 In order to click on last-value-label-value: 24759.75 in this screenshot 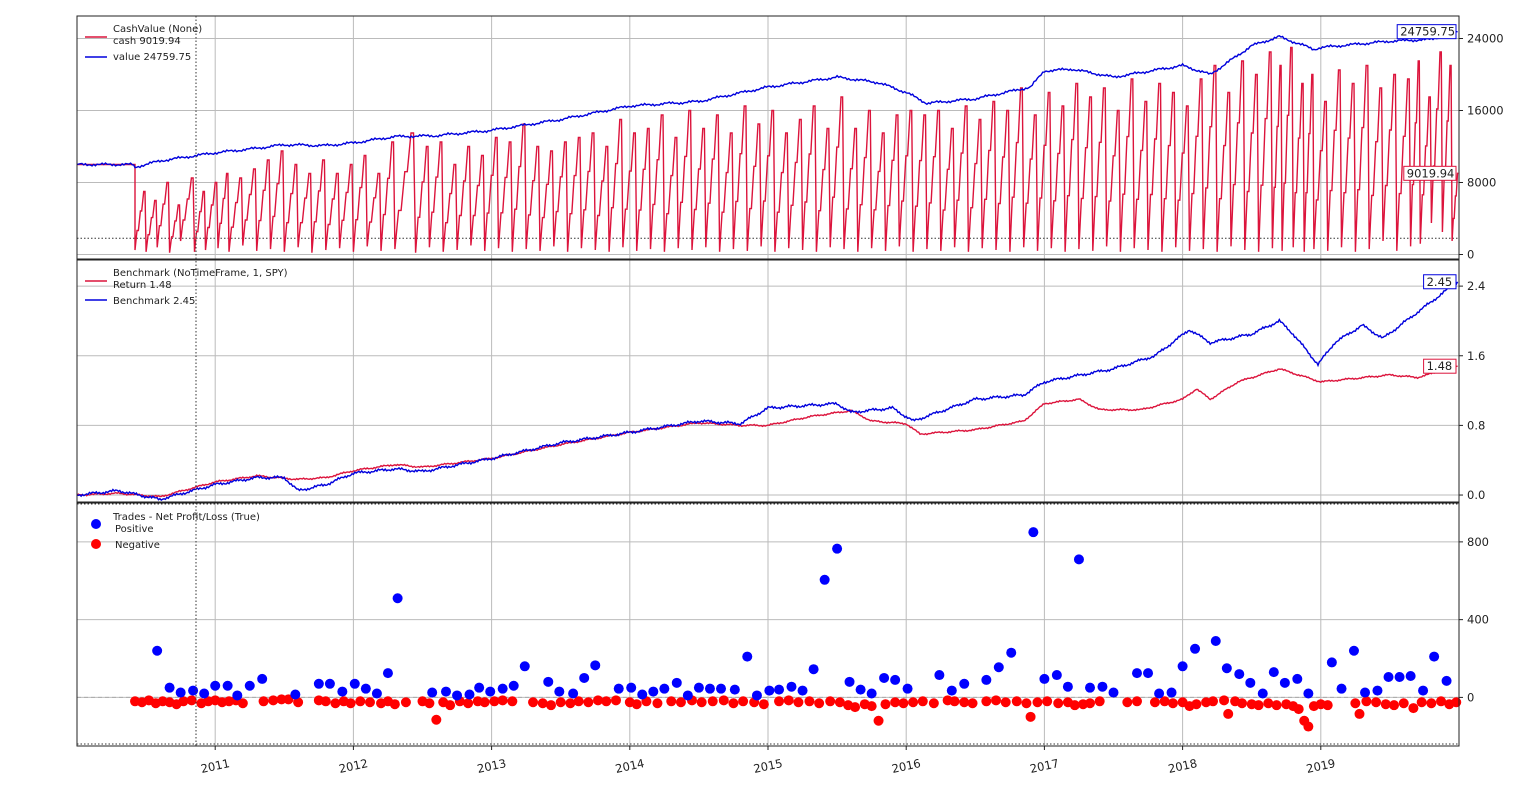, I will do `click(1427, 32)`.